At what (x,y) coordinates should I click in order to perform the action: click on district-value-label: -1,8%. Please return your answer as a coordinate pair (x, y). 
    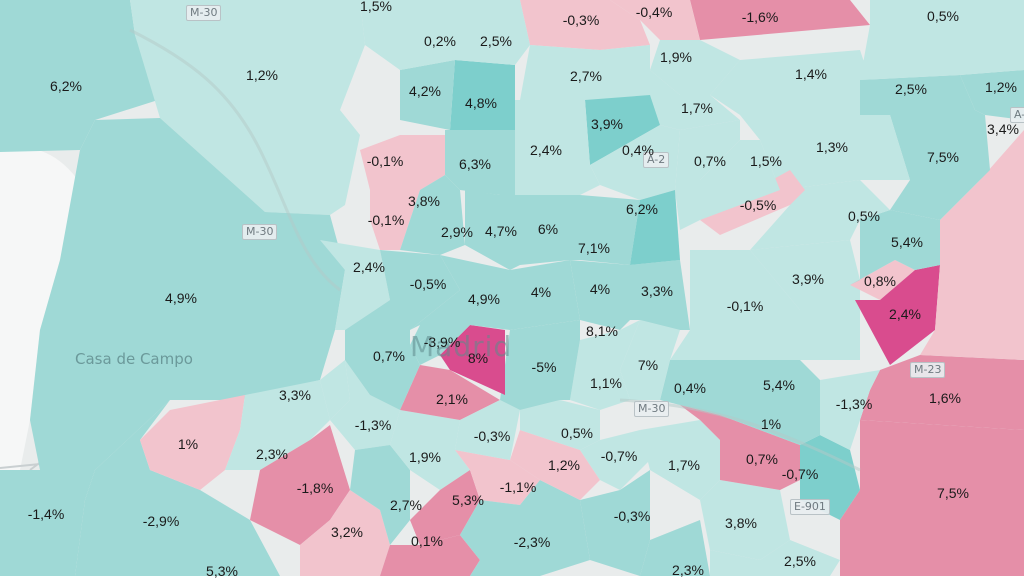
    Looking at the image, I should click on (315, 488).